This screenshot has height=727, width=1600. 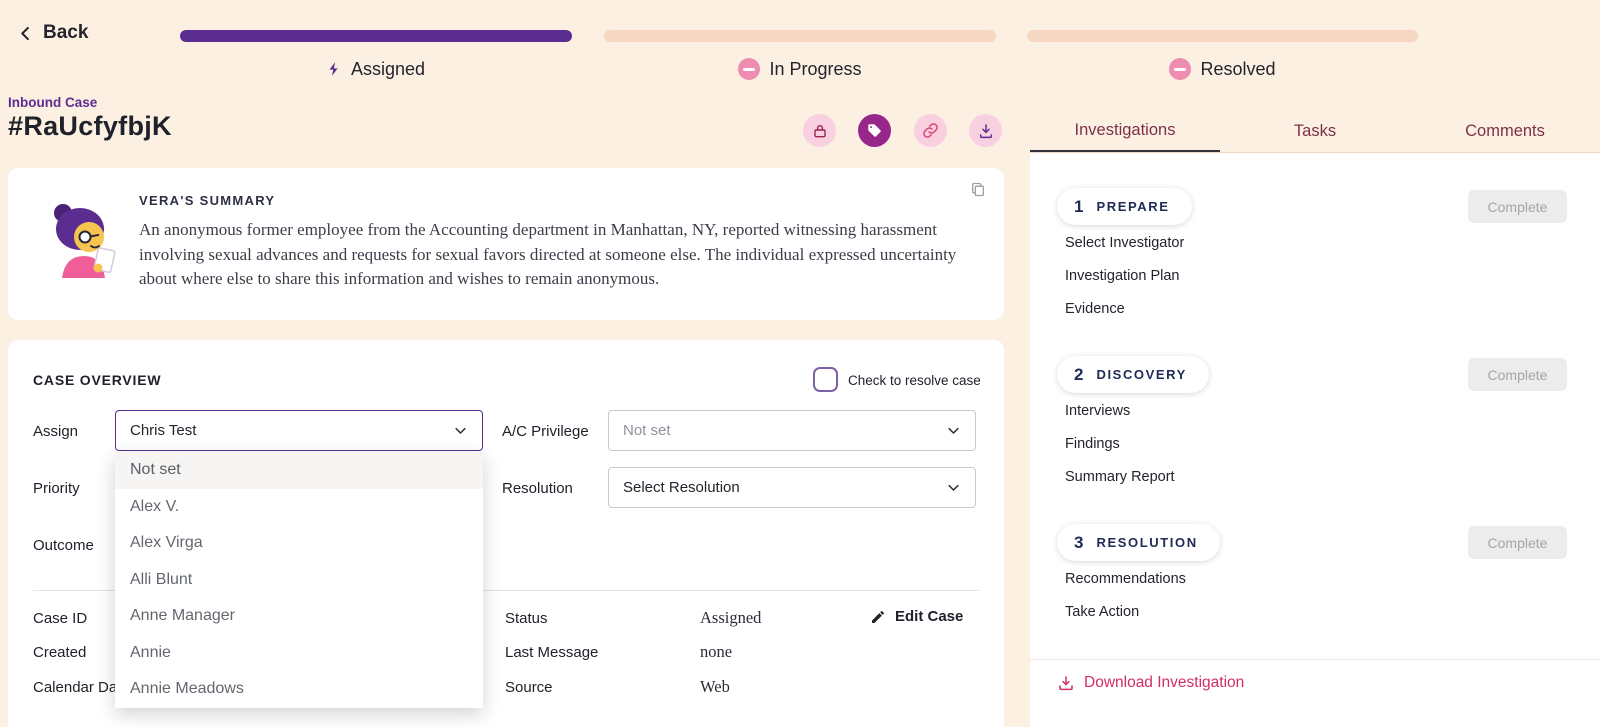 What do you see at coordinates (90, 126) in the screenshot?
I see `page-title-case-number: #RaUcfyfbjK` at bounding box center [90, 126].